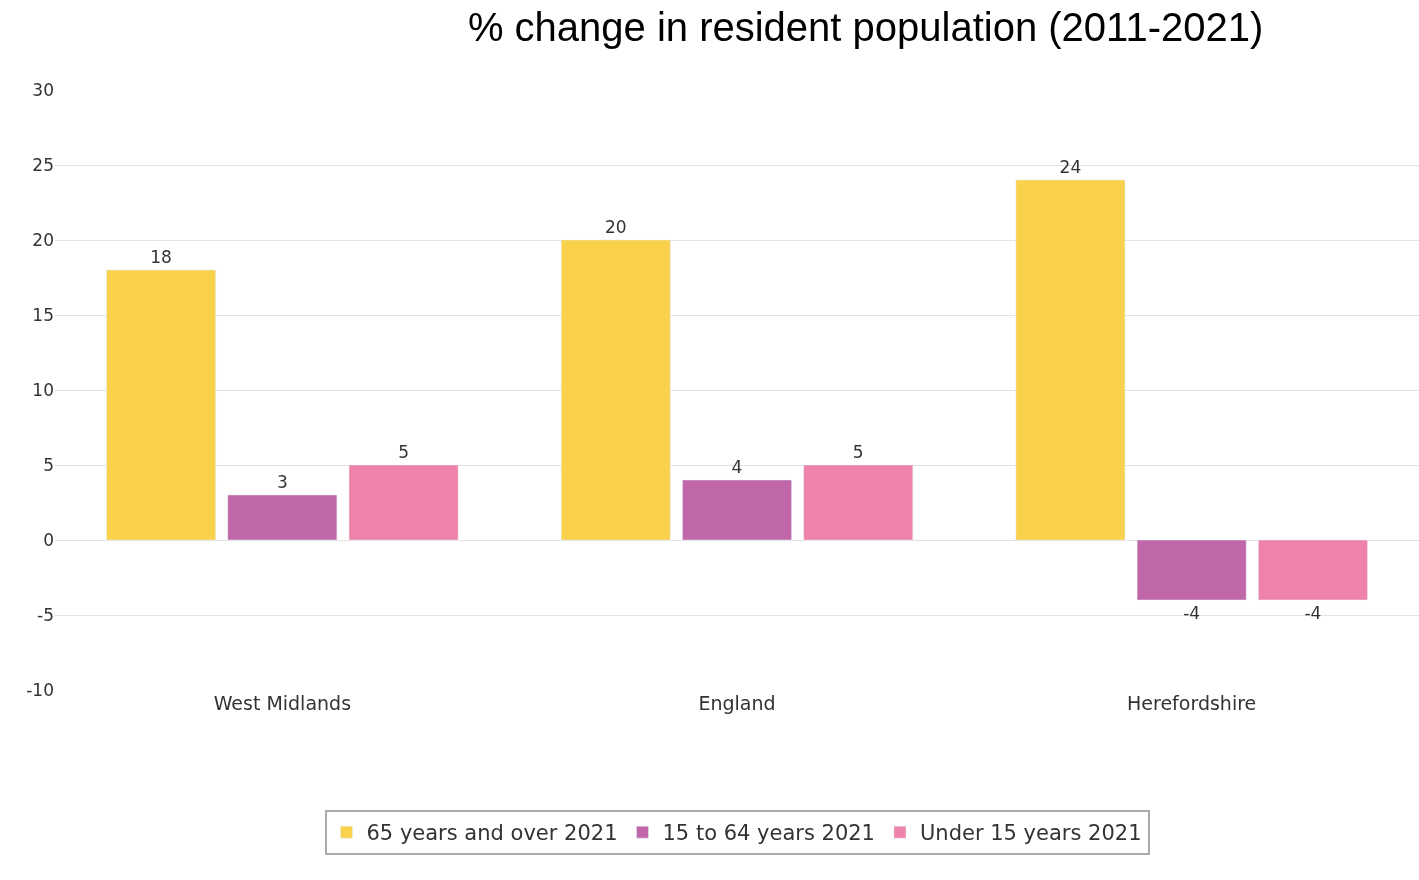 This screenshot has width=1419, height=880. I want to click on data-label: 3, so click(282, 482).